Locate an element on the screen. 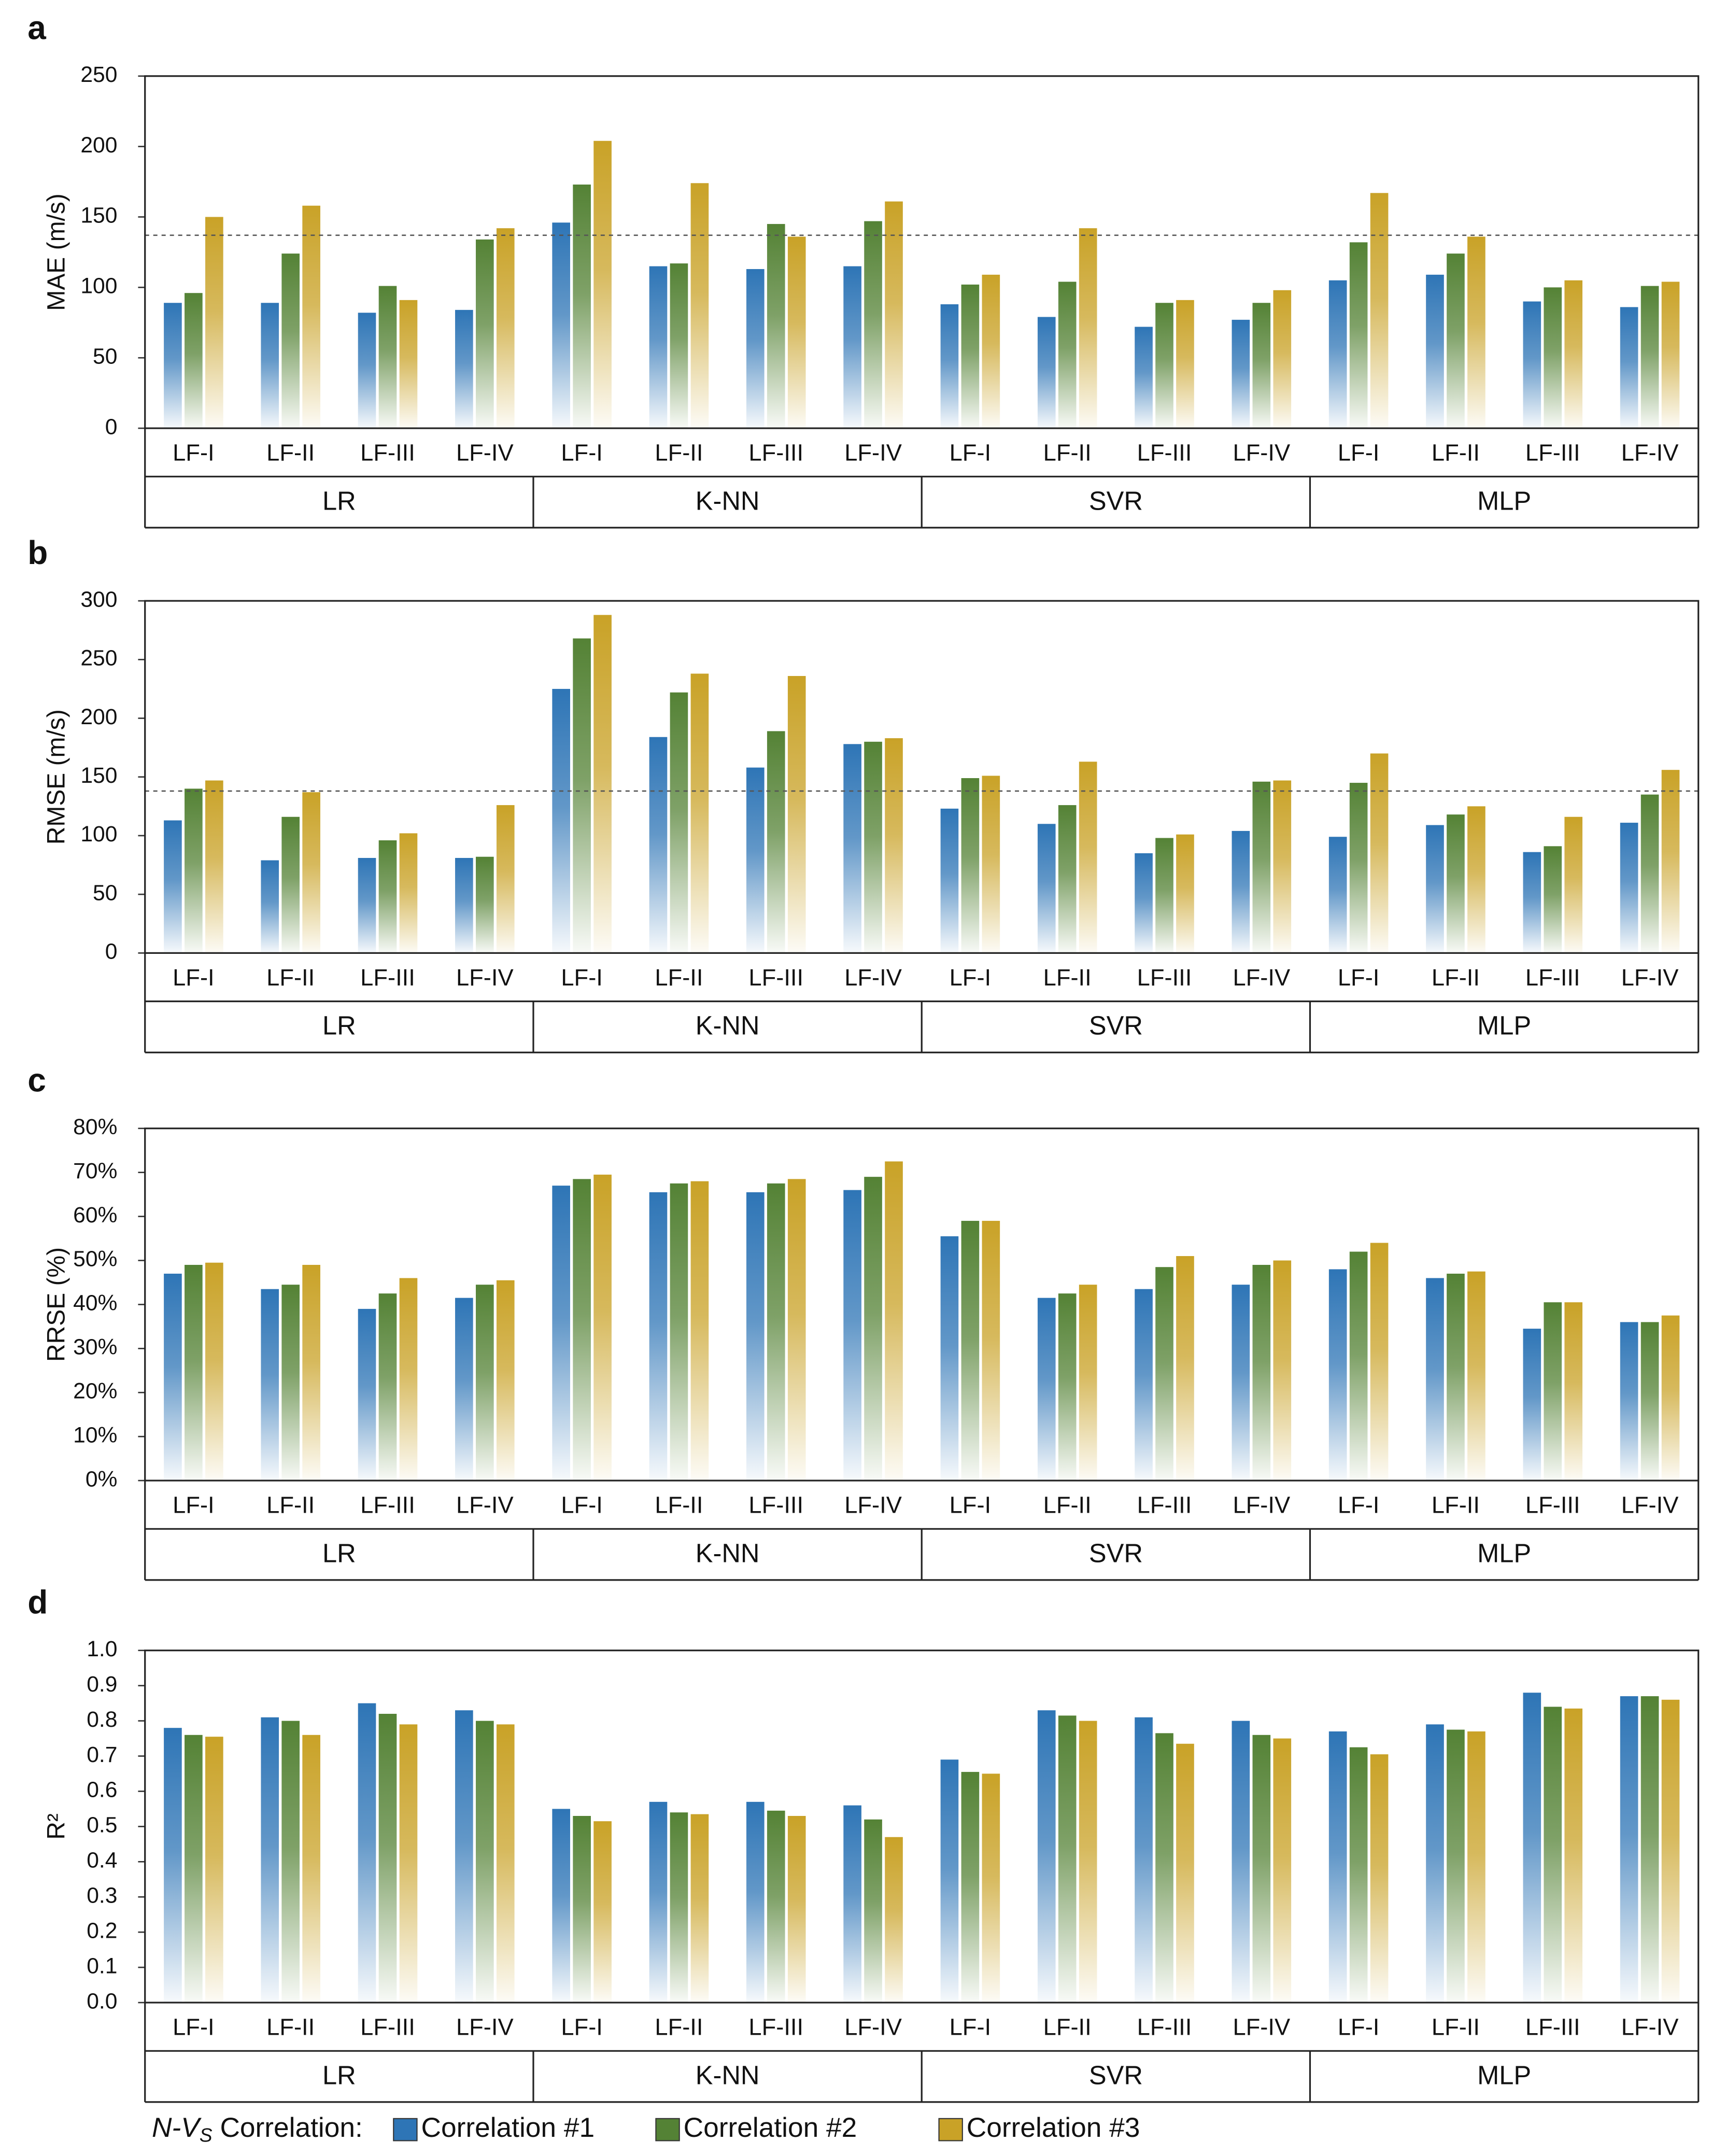  group-label: MLP is located at coordinates (1504, 2075).